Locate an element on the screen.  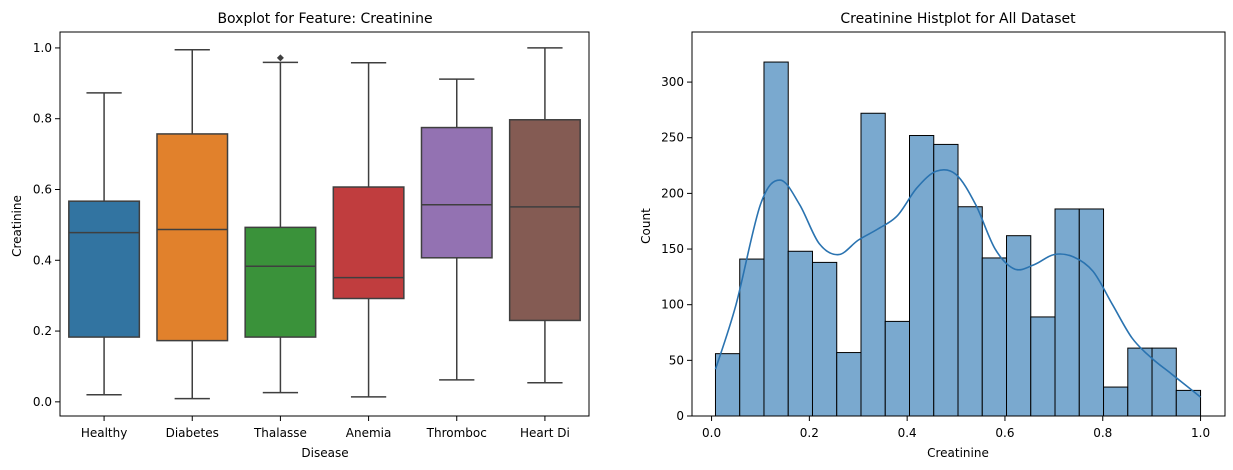
x-tick-label: Anemia is located at coordinates (369, 433).